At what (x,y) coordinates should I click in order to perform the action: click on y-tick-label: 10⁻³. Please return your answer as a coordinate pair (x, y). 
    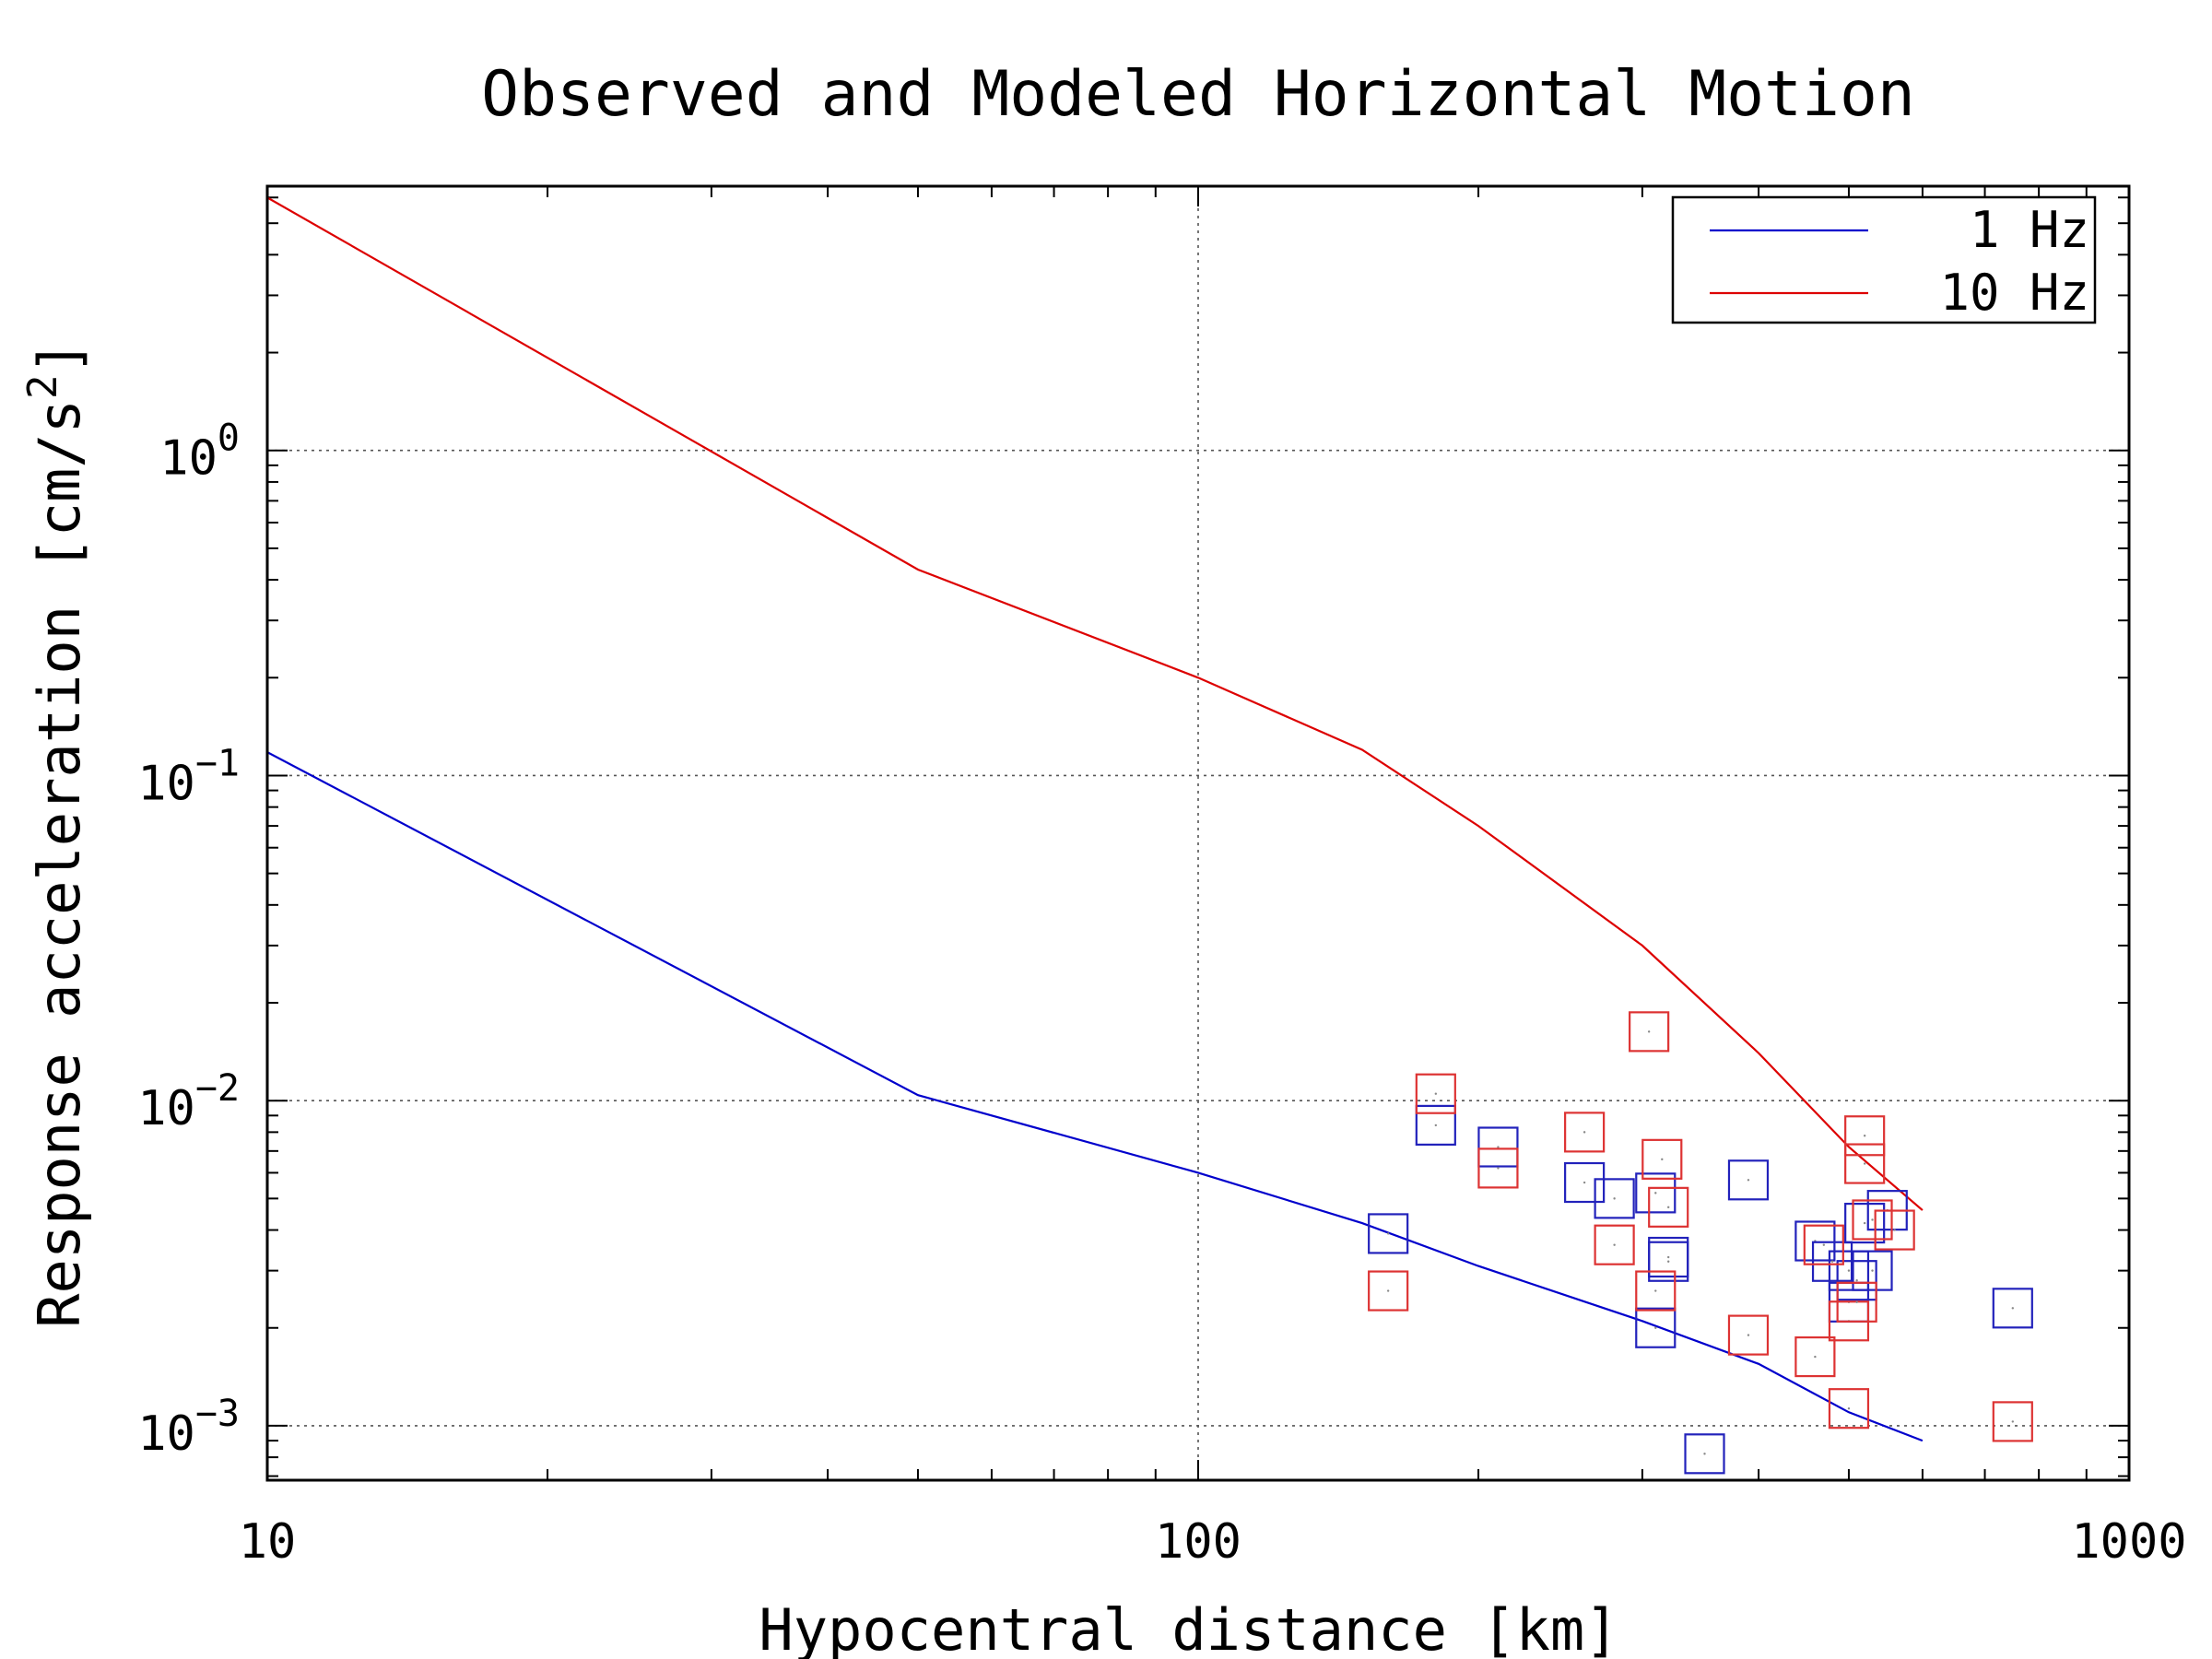
    Looking at the image, I should click on (188, 1427).